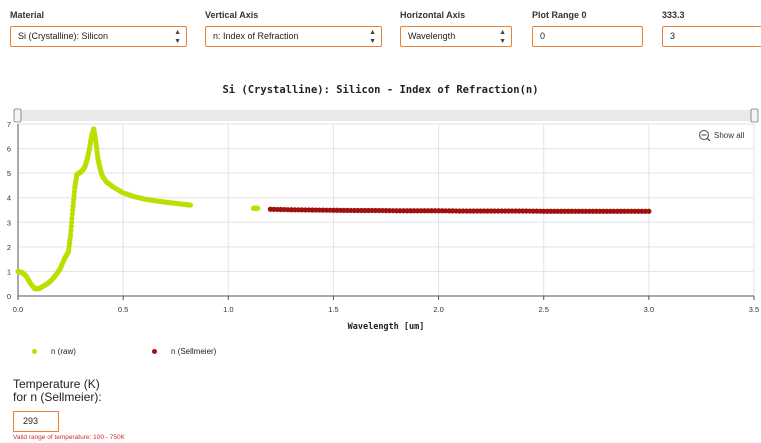  I want to click on vertical-axis-select: n: Index of Refraction ▲ ▼, so click(293, 36).